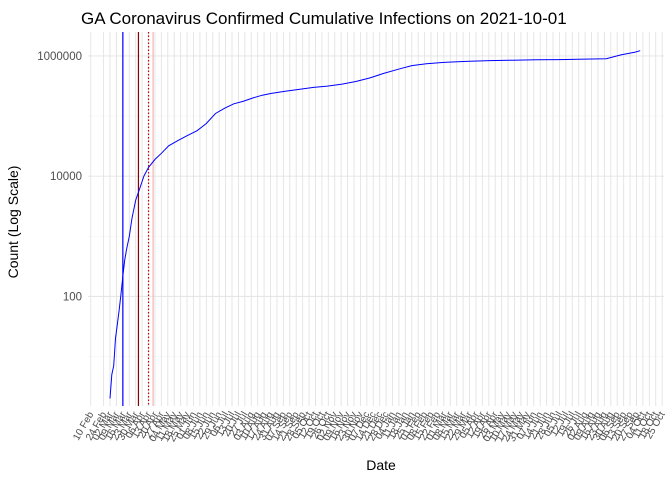 The image size is (672, 480). Describe the element at coordinates (138, 219) in the screenshot. I see `reference-lines` at that location.